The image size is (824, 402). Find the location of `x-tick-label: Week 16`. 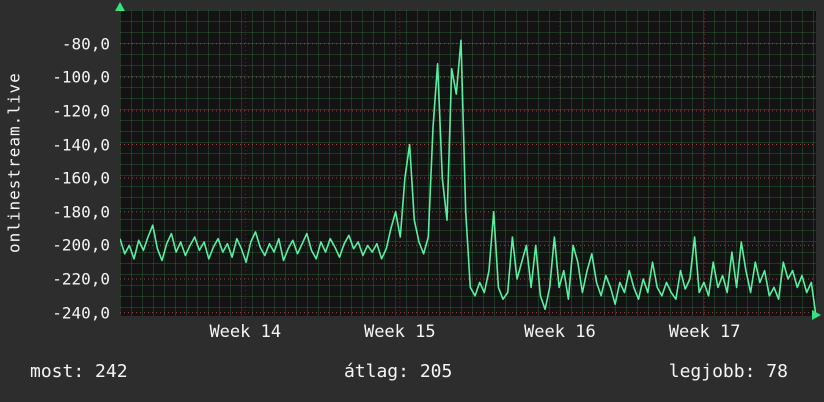

x-tick-label: Week 16 is located at coordinates (560, 332).